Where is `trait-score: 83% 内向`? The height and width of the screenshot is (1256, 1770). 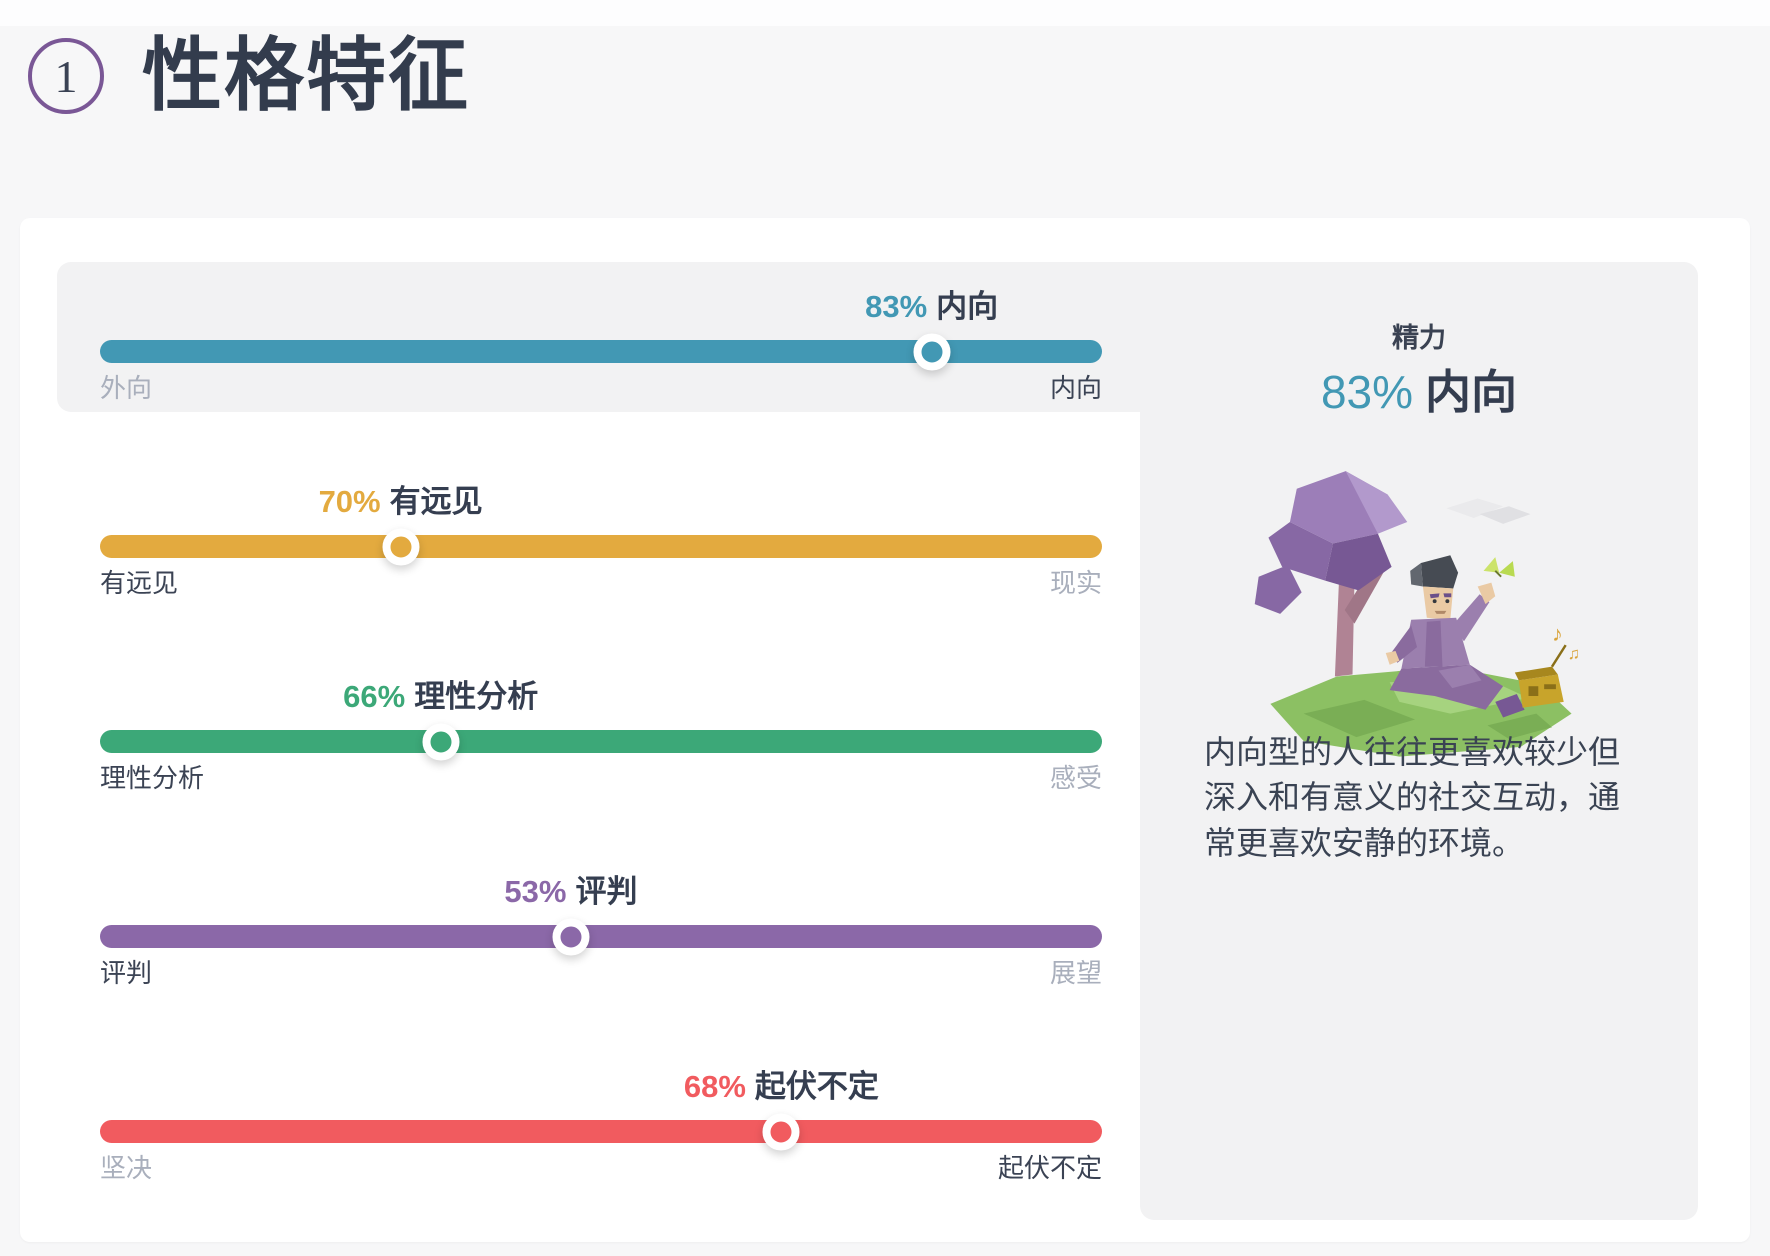
trait-score: 83% 内向 is located at coordinates (1419, 392).